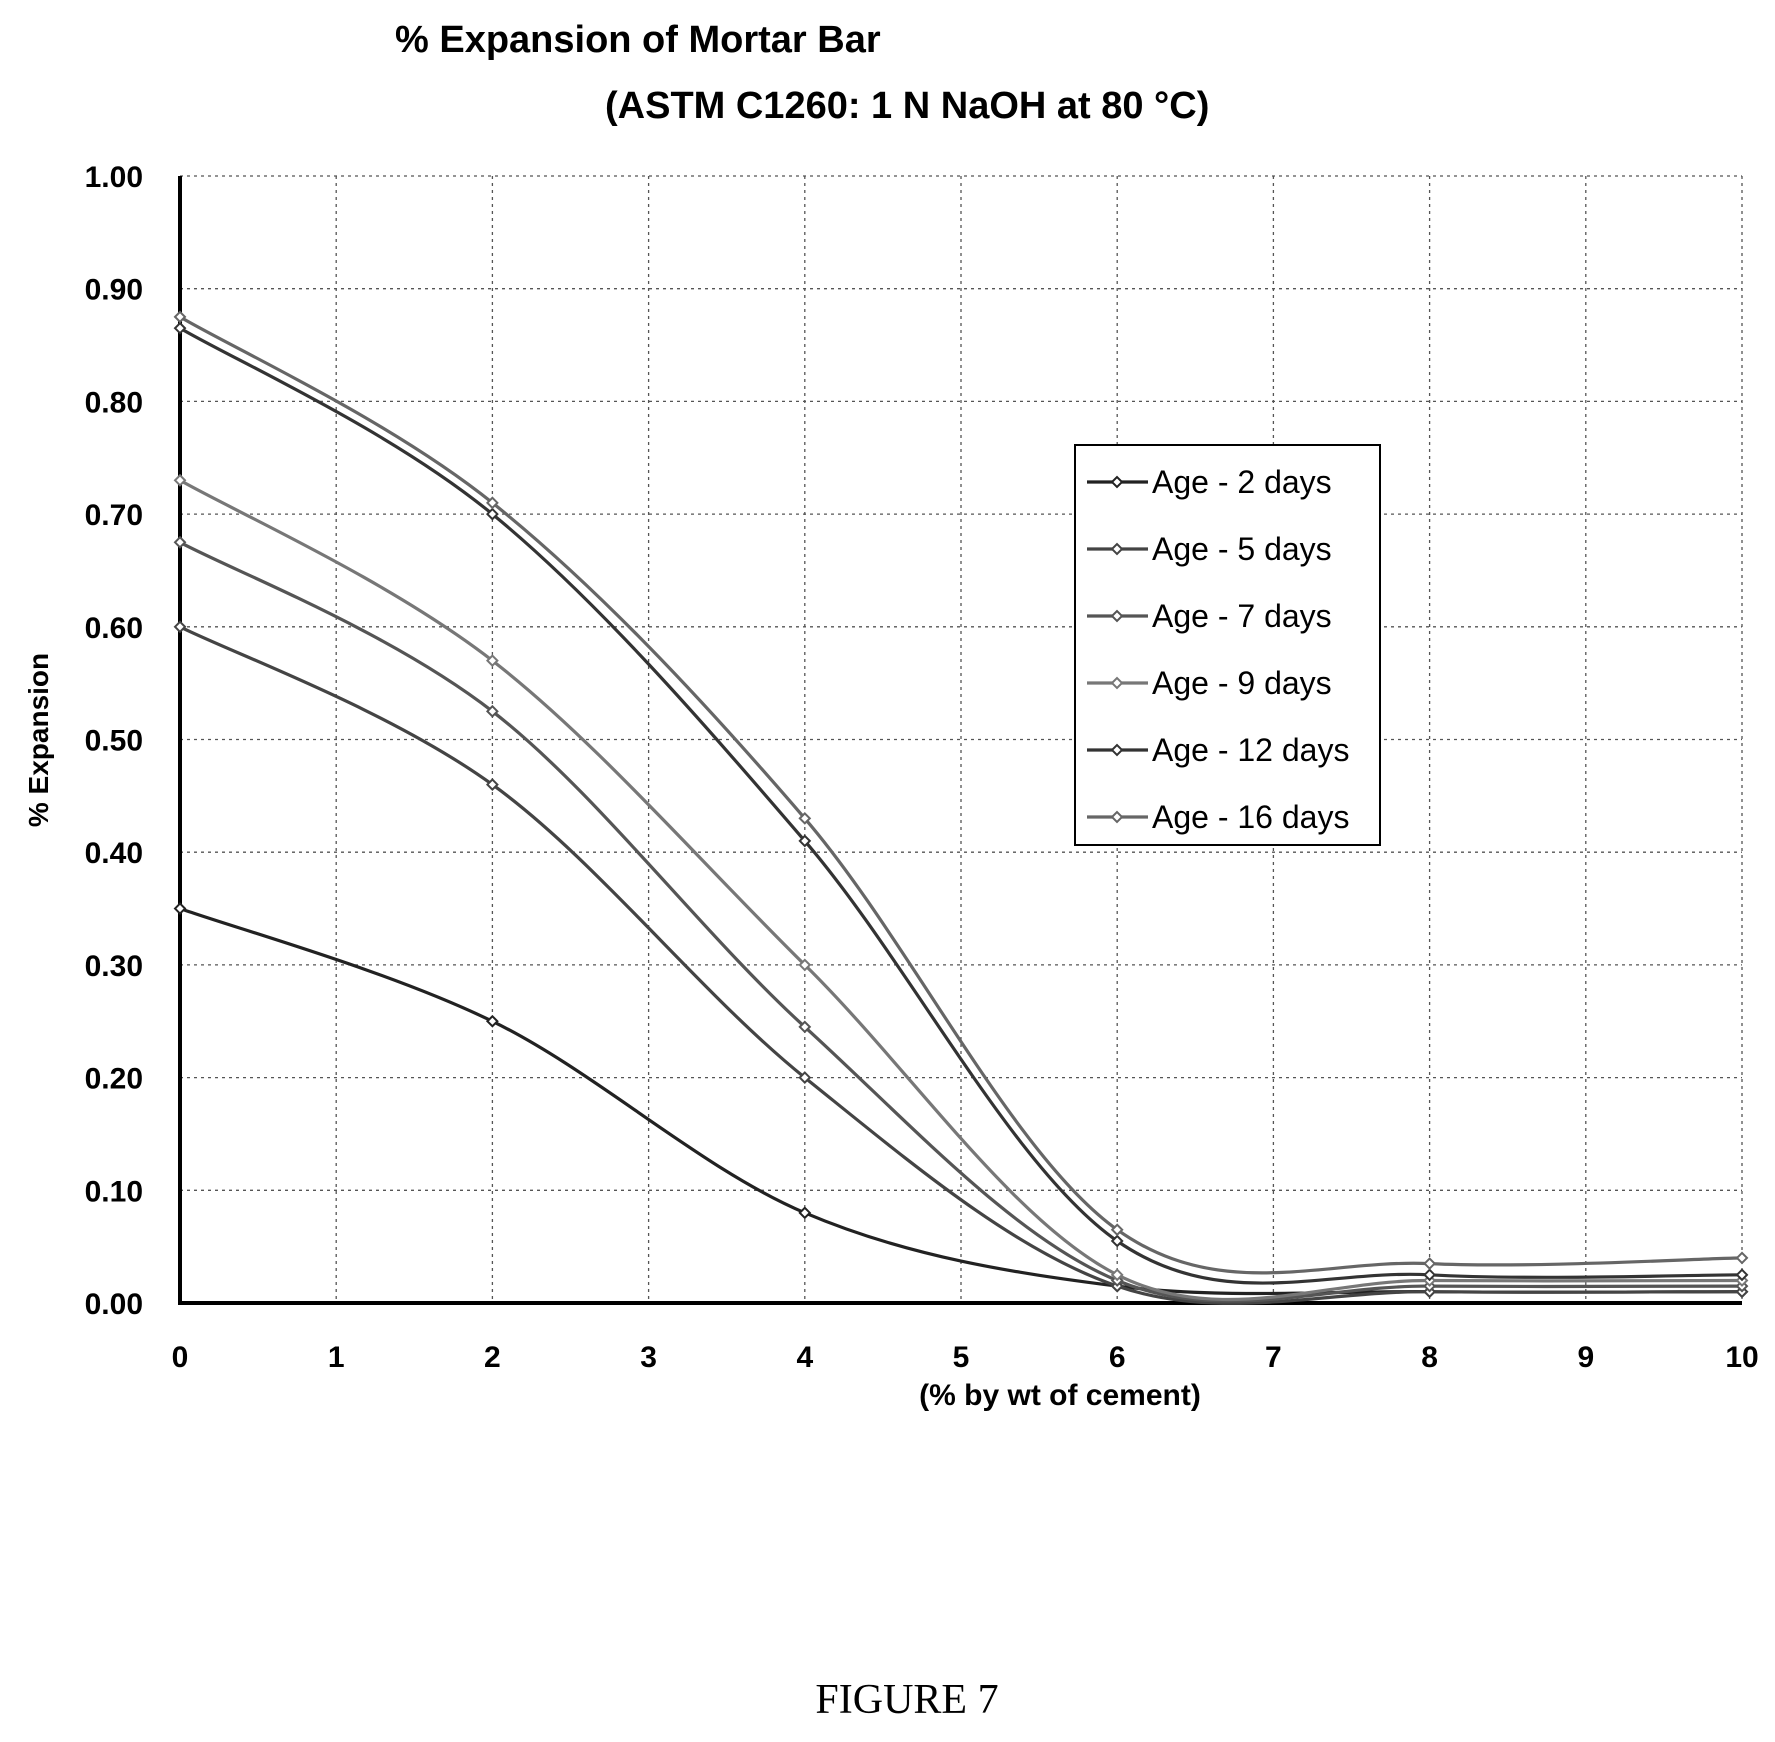  What do you see at coordinates (1242, 616) in the screenshot?
I see `legend-label: Age - 7 days` at bounding box center [1242, 616].